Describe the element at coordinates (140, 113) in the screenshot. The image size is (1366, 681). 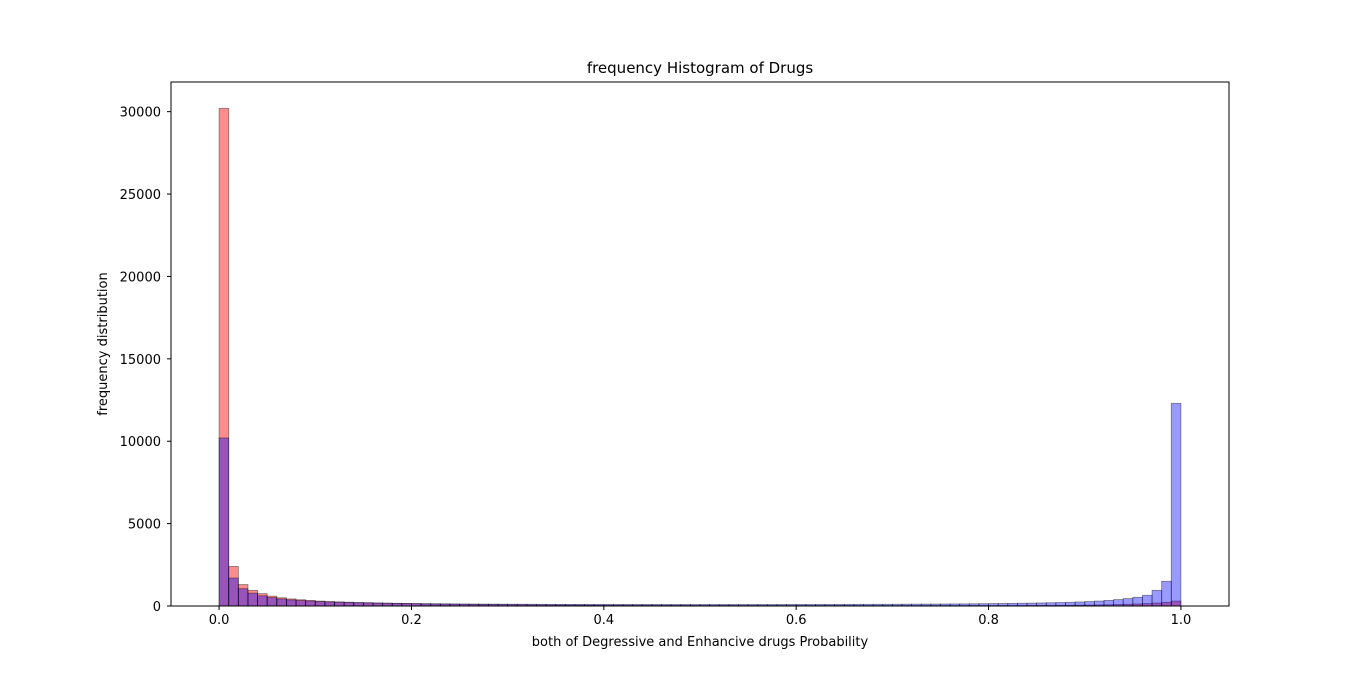
I see `y-tick-label: 30000` at that location.